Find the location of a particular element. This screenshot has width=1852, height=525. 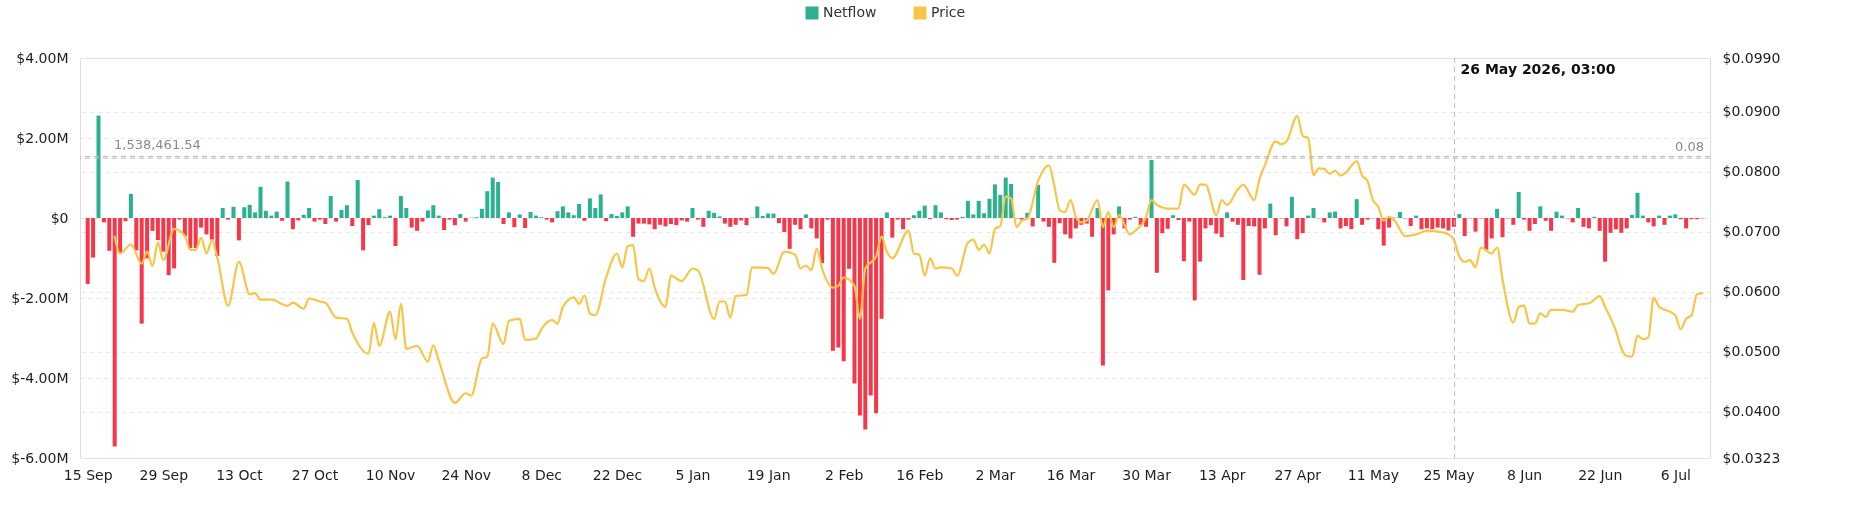

x-tick-label: 16 Mar is located at coordinates (1071, 474).